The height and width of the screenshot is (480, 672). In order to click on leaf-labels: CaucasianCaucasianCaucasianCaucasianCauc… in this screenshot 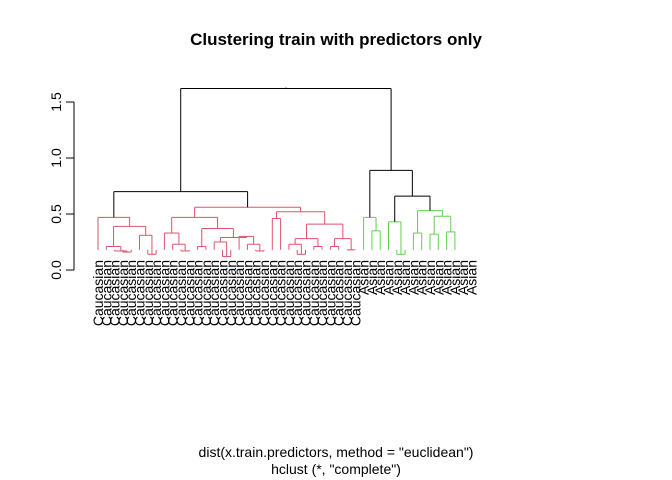, I will do `click(285, 293)`.